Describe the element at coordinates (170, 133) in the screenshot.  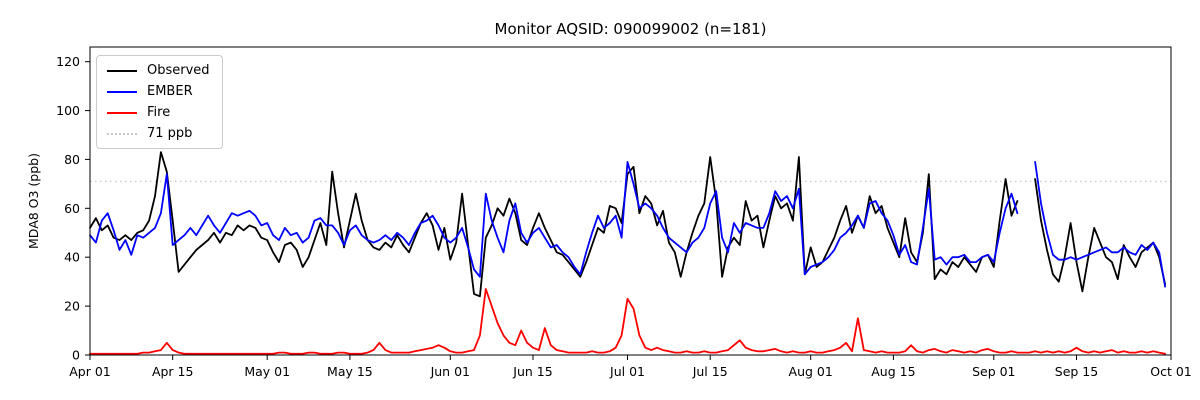
I see `legend-label-threshold: 71 ppb` at that location.